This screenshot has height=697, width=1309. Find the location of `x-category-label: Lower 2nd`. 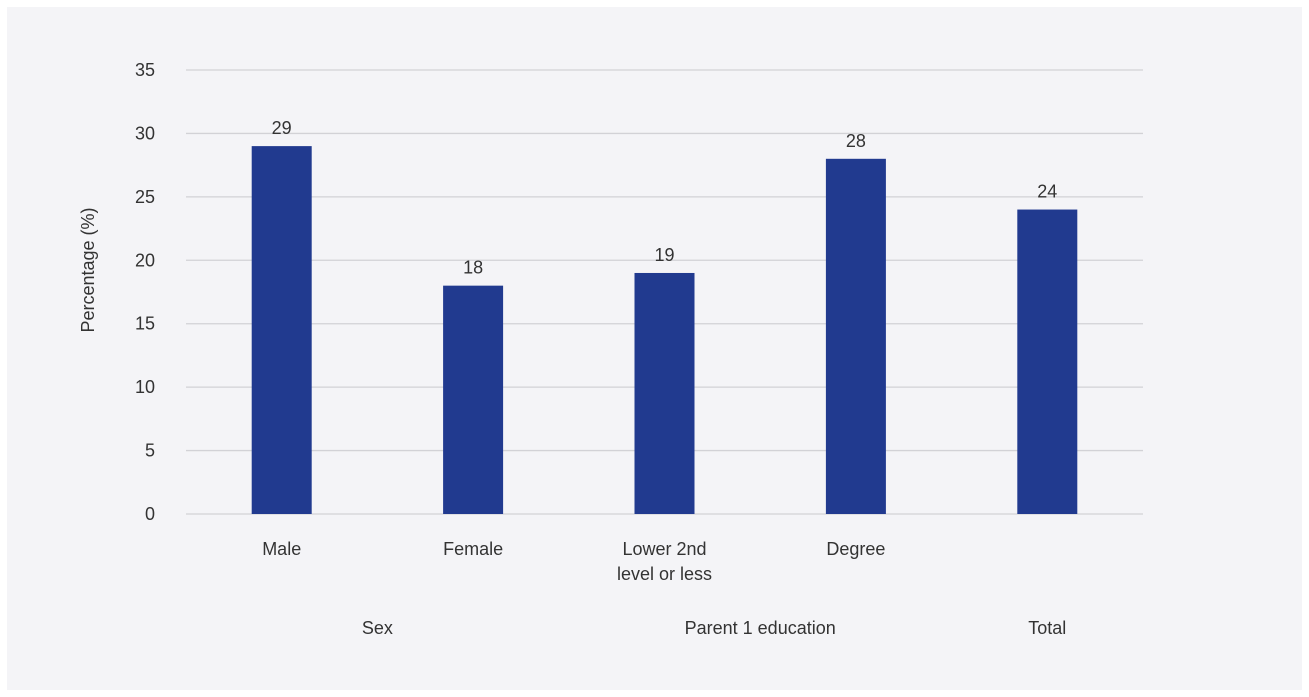

x-category-label: Lower 2nd is located at coordinates (664, 549).